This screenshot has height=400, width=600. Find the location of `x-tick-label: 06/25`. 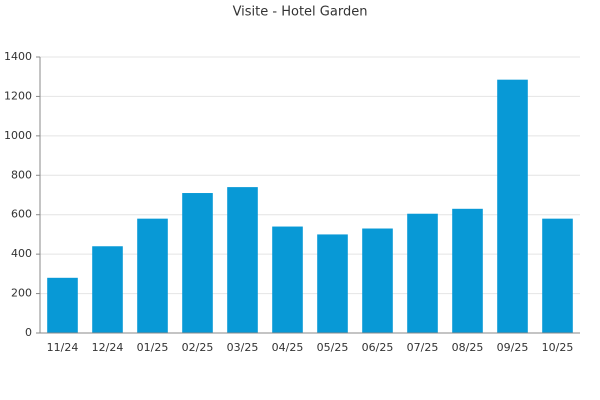

x-tick-label: 06/25 is located at coordinates (378, 347).